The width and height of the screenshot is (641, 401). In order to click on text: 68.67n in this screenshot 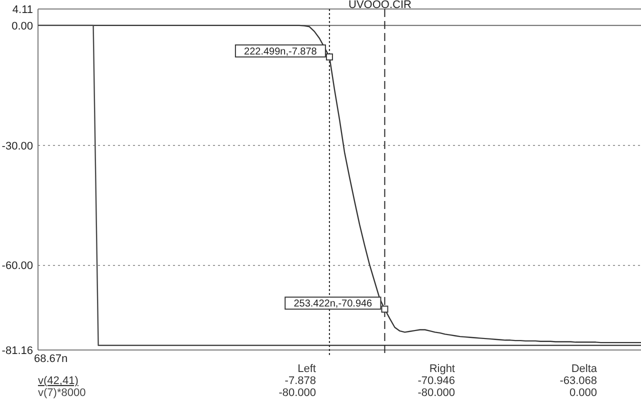, I will do `click(51, 359)`.